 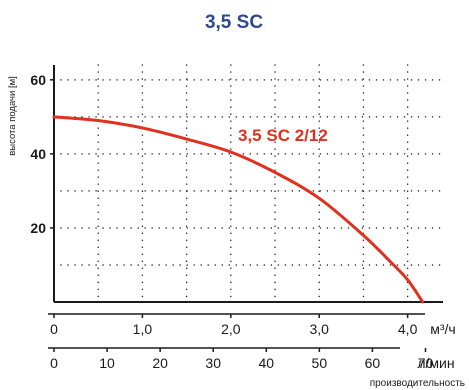 I want to click on x-axis-flow-m3h: 0 1,0 2,0 3,0 4,0 м³/ч, so click(x=252, y=325).